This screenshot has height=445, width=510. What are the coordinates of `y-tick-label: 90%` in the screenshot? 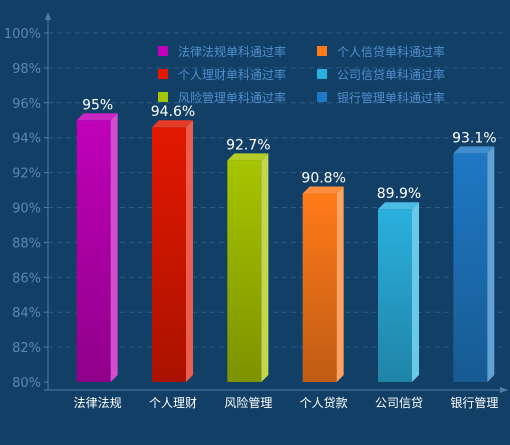 It's located at (26, 209).